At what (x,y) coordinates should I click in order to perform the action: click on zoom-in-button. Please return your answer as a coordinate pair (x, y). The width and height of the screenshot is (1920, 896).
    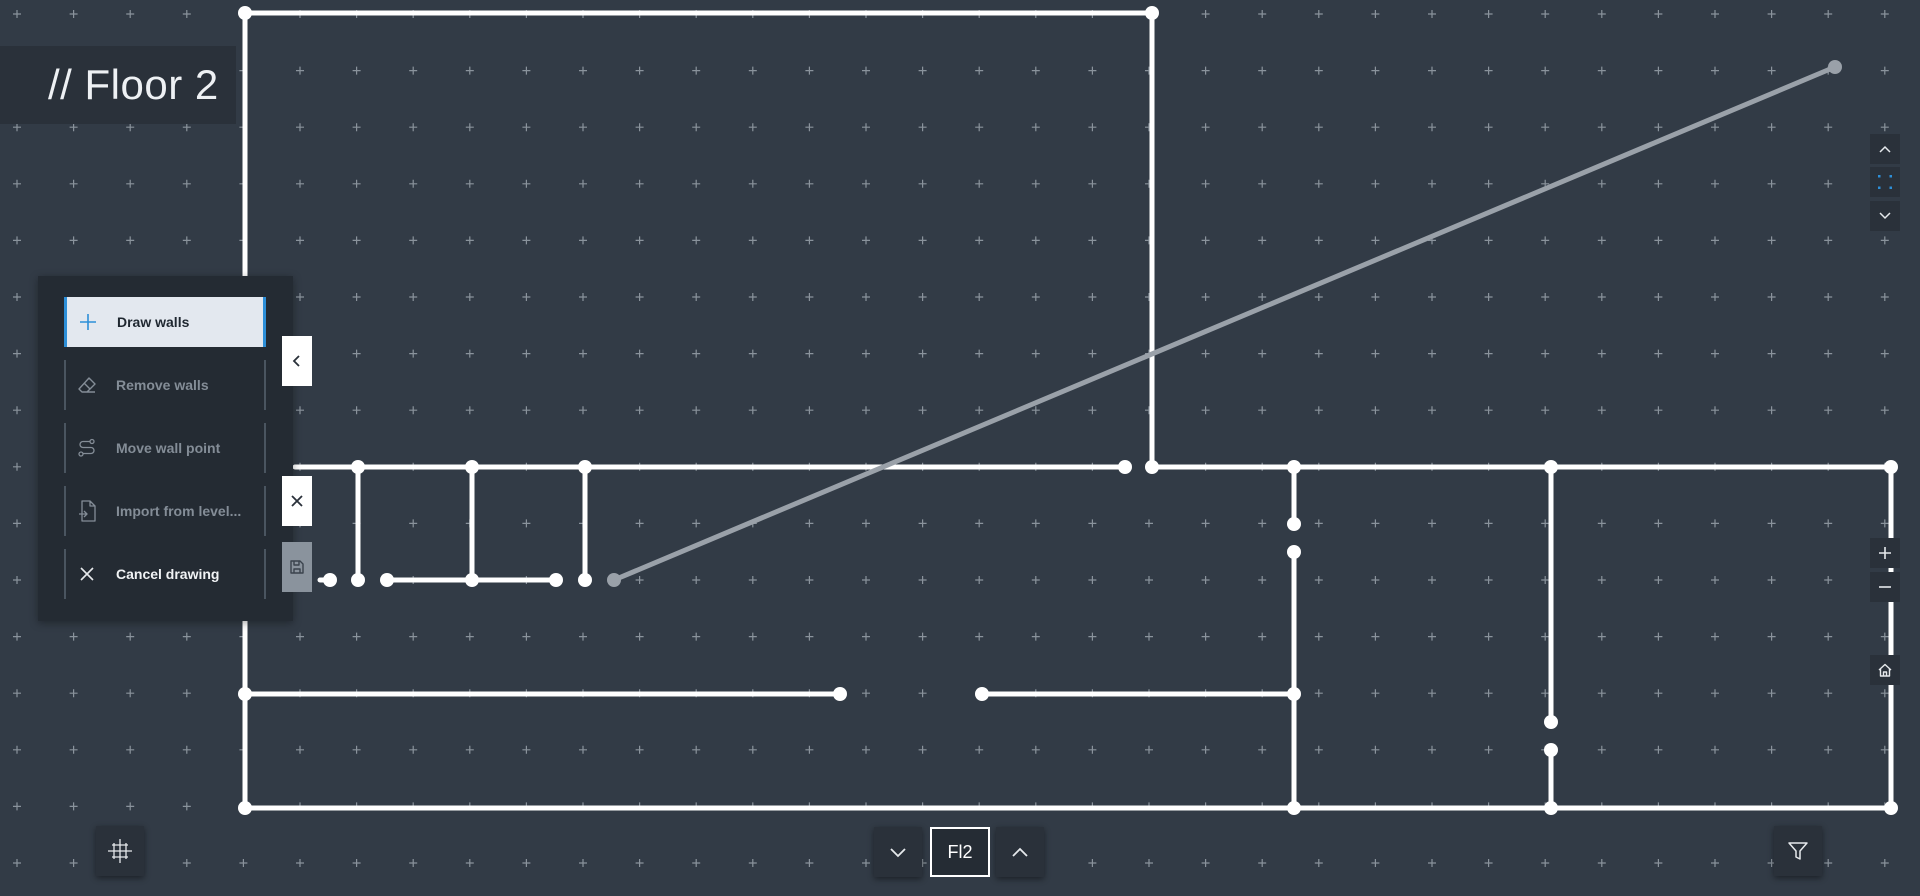
    Looking at the image, I should click on (1885, 553).